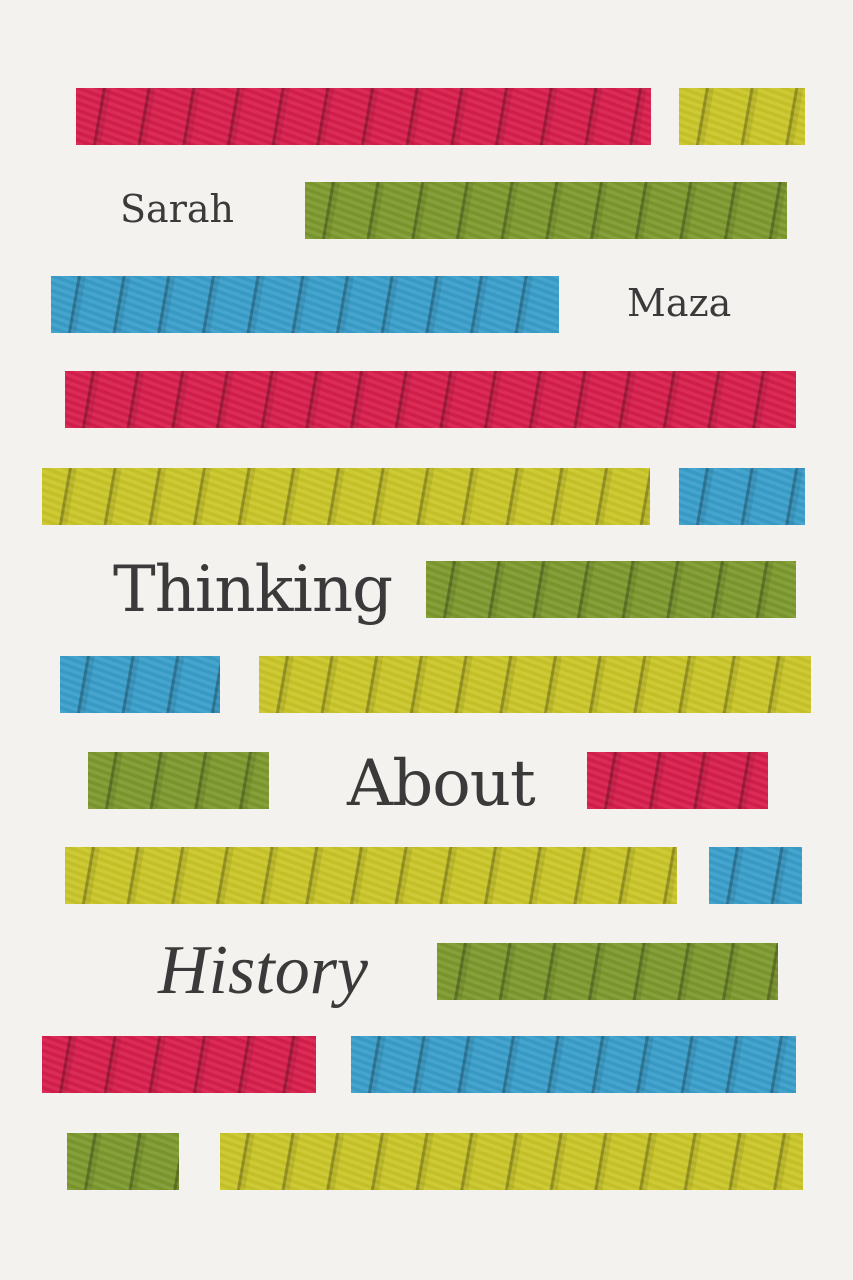 The image size is (853, 1280). Describe the element at coordinates (263, 970) in the screenshot. I see `title-line-3: History` at that location.